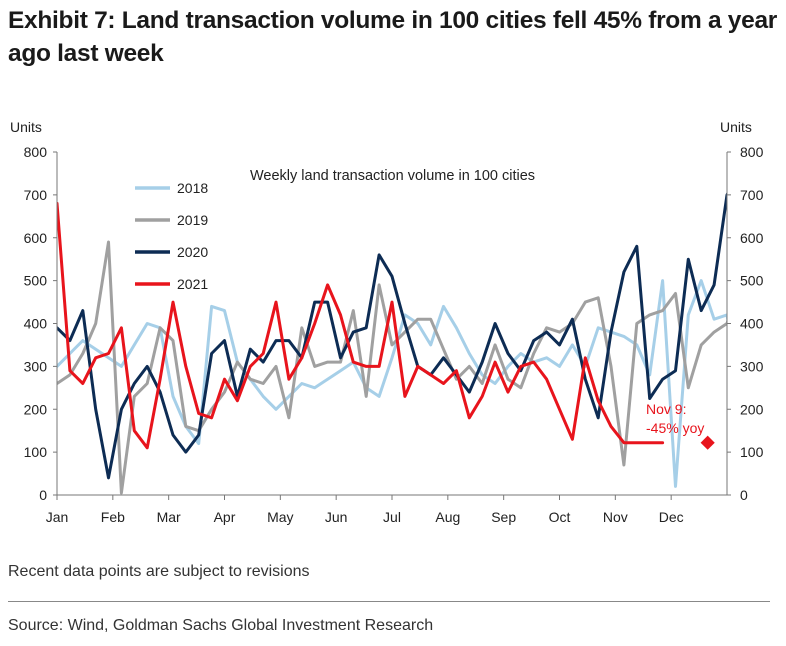 Image resolution: width=786 pixels, height=646 pixels. What do you see at coordinates (36, 366) in the screenshot?
I see `y-tick-label-left: 300` at bounding box center [36, 366].